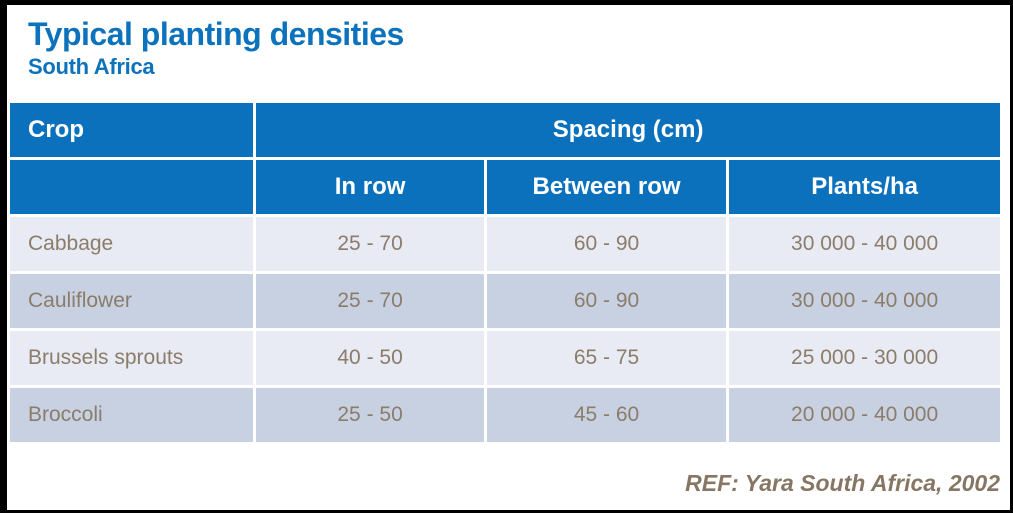 This screenshot has height=513, width=1013. Describe the element at coordinates (132, 187) in the screenshot. I see `empty-header-cell` at that location.